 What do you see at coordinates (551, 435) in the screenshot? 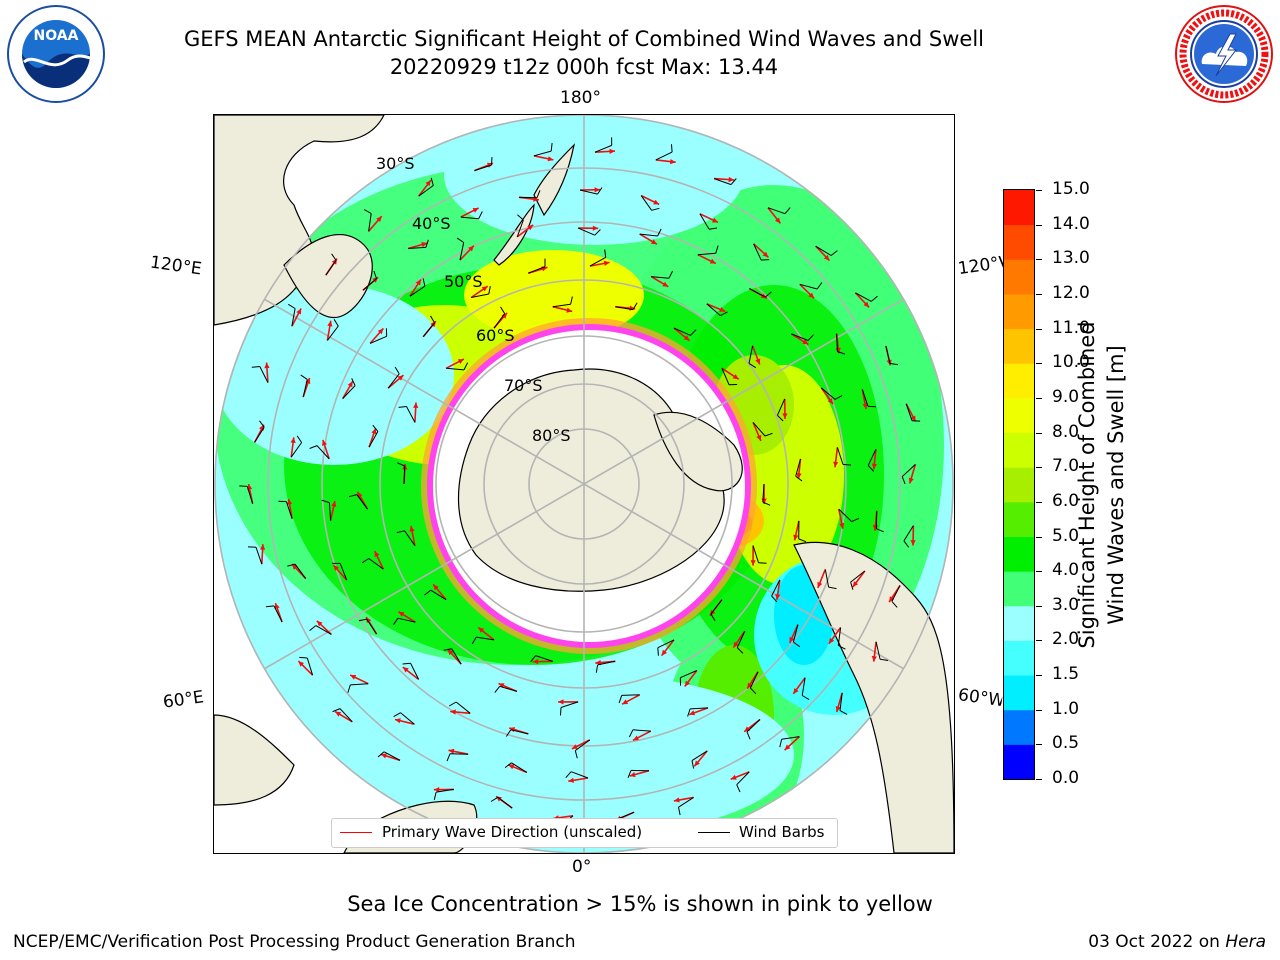
I see `lat-label-80s: 80°S` at bounding box center [551, 435].